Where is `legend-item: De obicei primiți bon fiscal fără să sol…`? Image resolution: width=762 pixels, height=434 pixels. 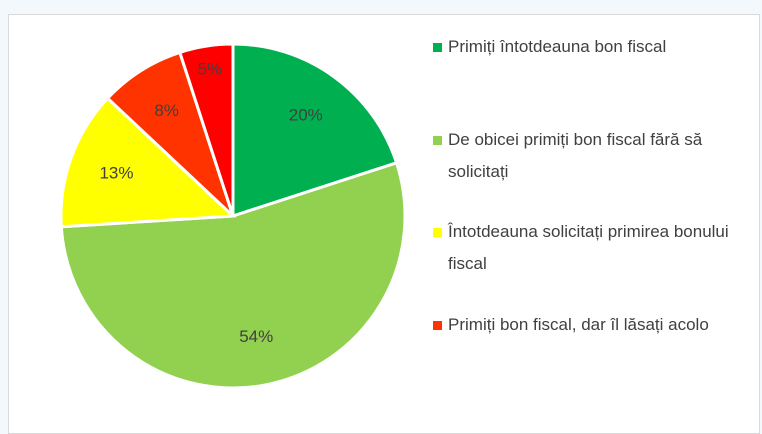 legend-item: De obicei primiți bon fiscal fără să sol… is located at coordinates (593, 156).